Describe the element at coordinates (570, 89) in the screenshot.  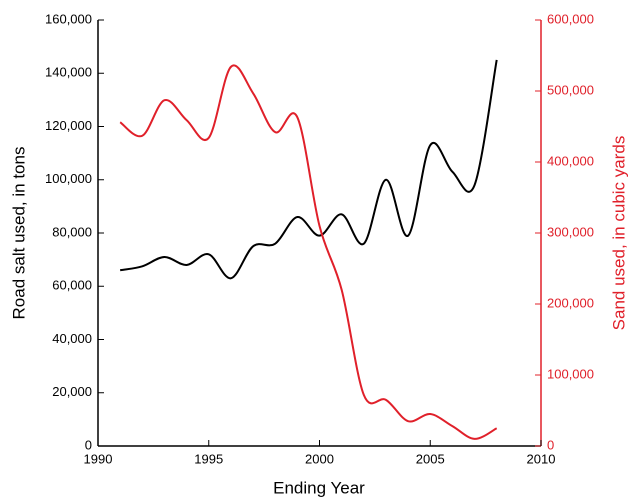
I see `y2-tick-label: 500,000` at that location.